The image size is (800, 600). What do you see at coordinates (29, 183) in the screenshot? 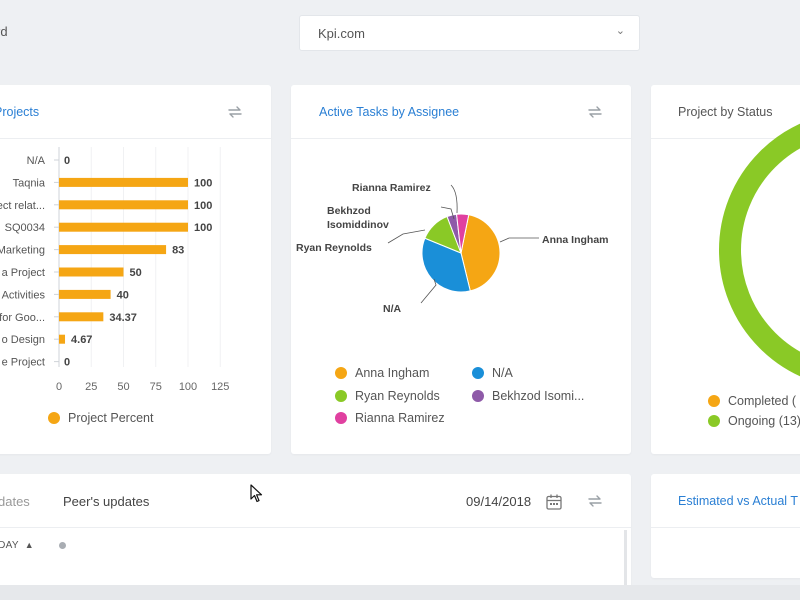
I see `y-category-label: Taqnia` at bounding box center [29, 183].